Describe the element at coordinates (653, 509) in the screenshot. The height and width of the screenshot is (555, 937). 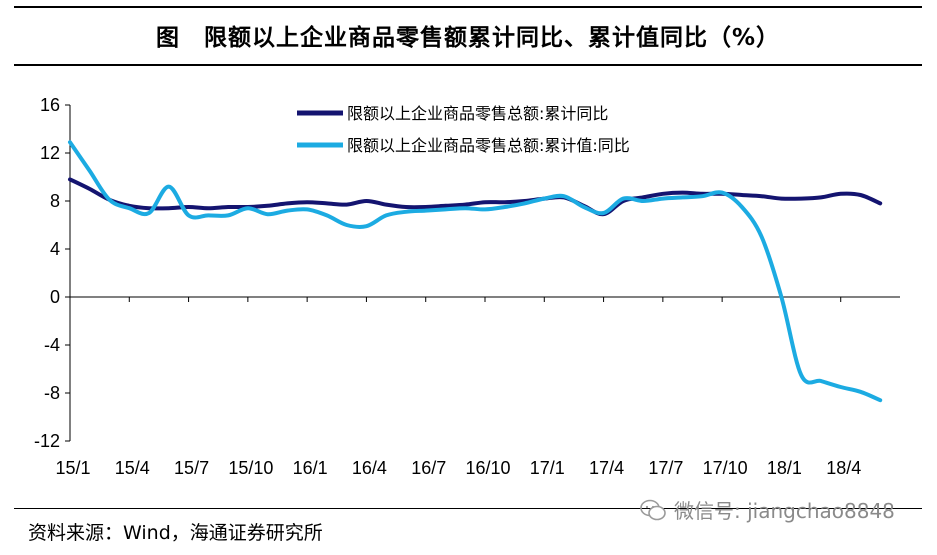
I see `wechat-icon` at that location.